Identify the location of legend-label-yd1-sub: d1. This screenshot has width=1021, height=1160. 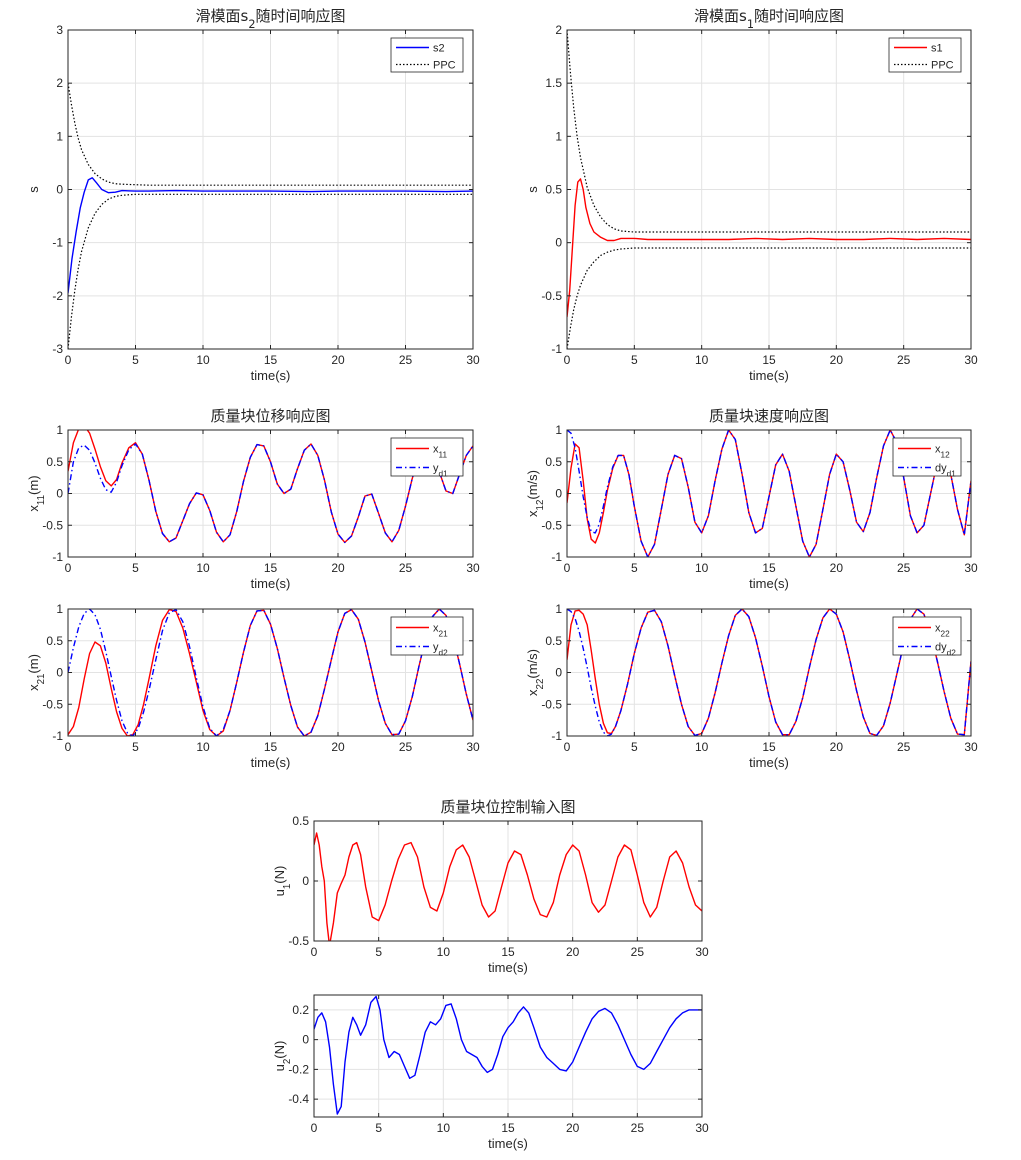
(444, 473).